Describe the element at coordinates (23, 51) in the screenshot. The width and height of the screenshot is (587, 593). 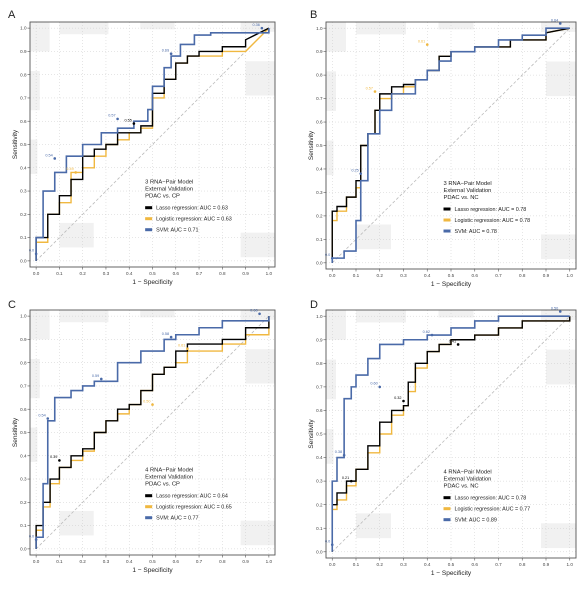
I see `y-tick-label: 0.9` at that location.